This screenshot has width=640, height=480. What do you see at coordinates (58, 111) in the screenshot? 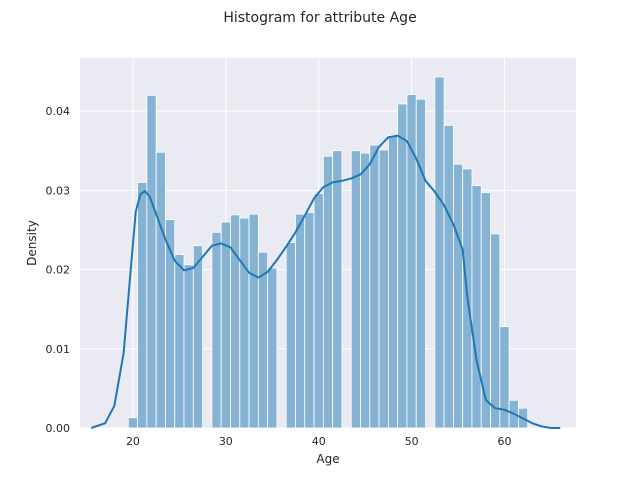
I see `y-tick-label: 0.04` at bounding box center [58, 111].